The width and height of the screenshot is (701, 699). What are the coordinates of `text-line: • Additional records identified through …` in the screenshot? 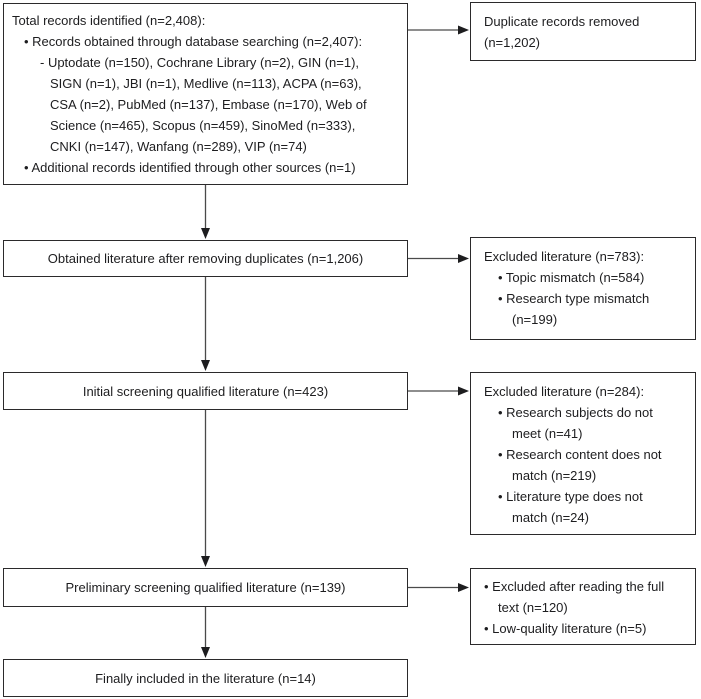 It's located at (190, 167).